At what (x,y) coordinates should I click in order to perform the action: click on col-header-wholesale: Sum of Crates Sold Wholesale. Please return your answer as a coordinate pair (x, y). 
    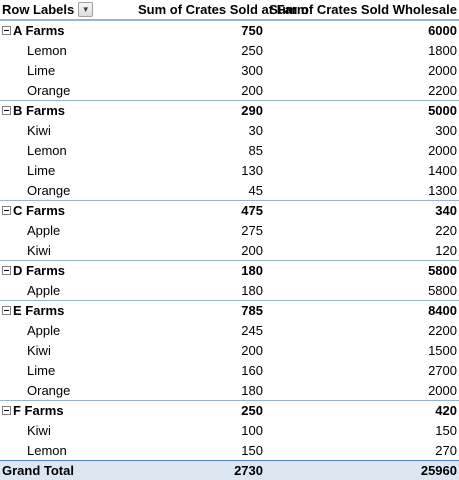
    Looking at the image, I should click on (363, 9).